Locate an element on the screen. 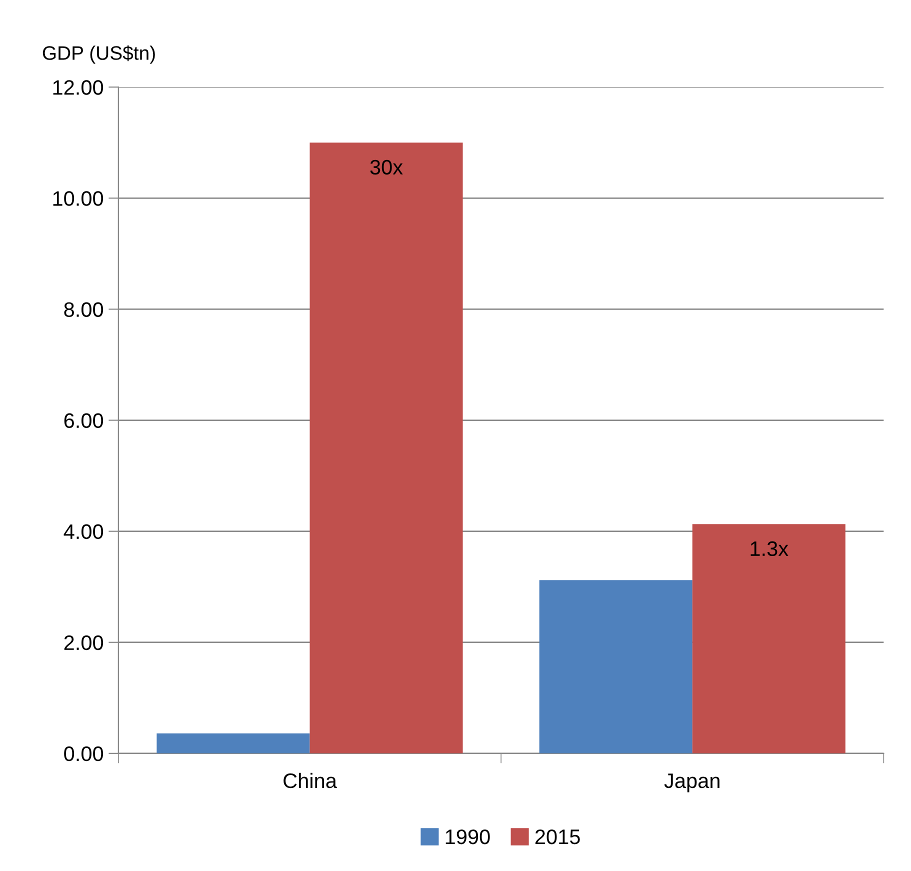 The width and height of the screenshot is (911, 871). y-tick-label: 4.00 is located at coordinates (84, 532).